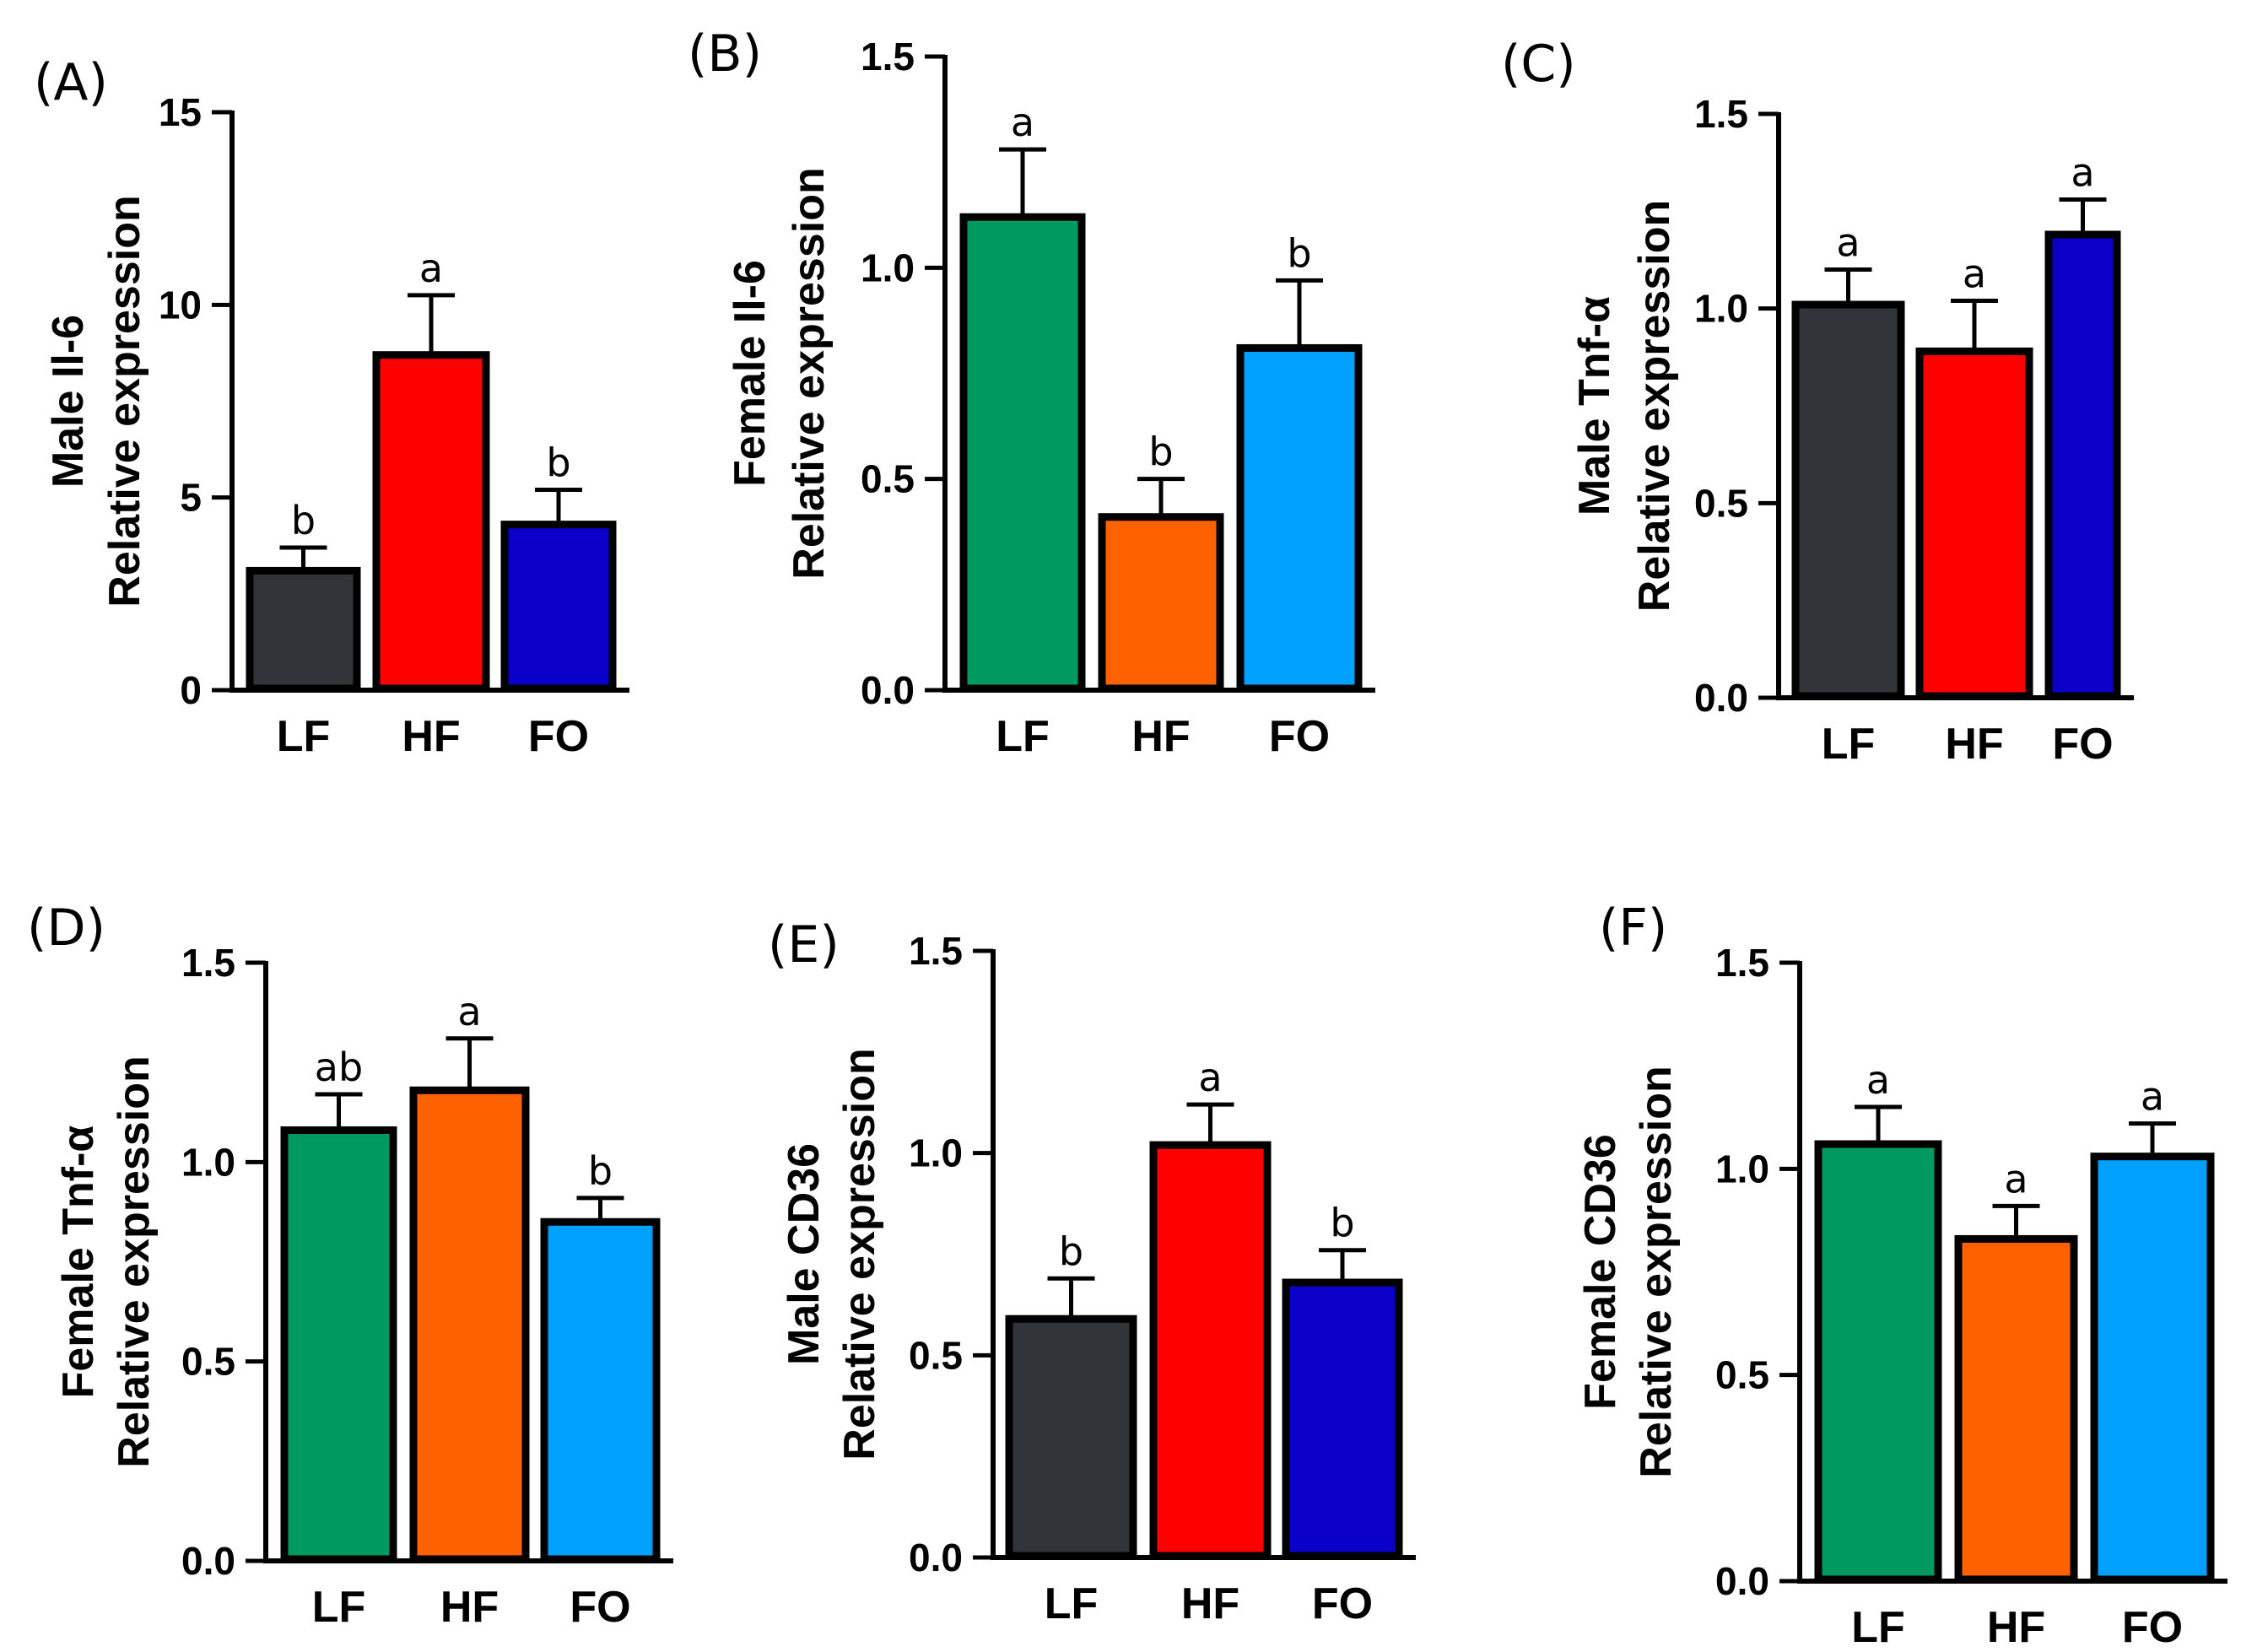  I want to click on panel-d-significance-label: ab, so click(339, 1067).